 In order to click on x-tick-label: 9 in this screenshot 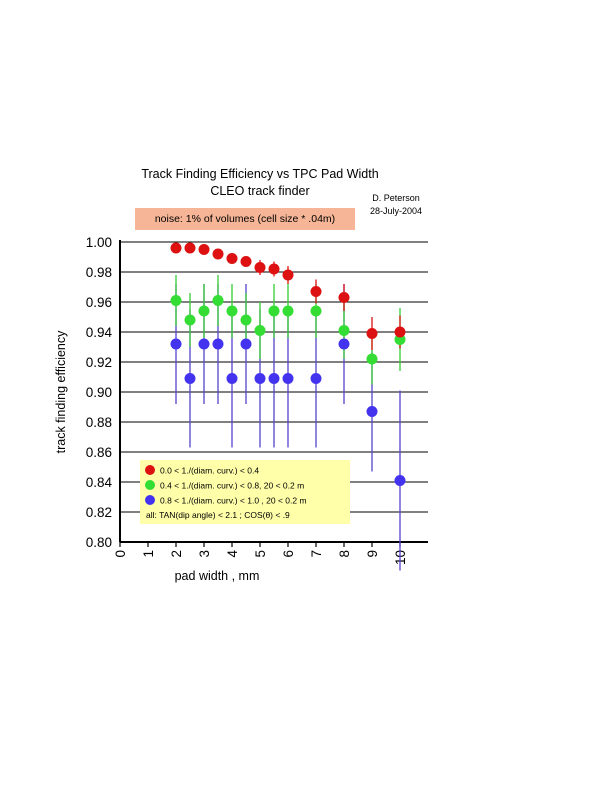, I will do `click(372, 554)`.